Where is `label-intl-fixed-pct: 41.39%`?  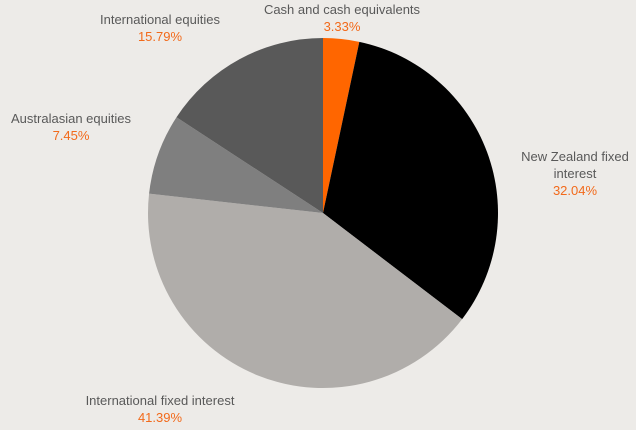
label-intl-fixed-pct: 41.39% is located at coordinates (160, 417).